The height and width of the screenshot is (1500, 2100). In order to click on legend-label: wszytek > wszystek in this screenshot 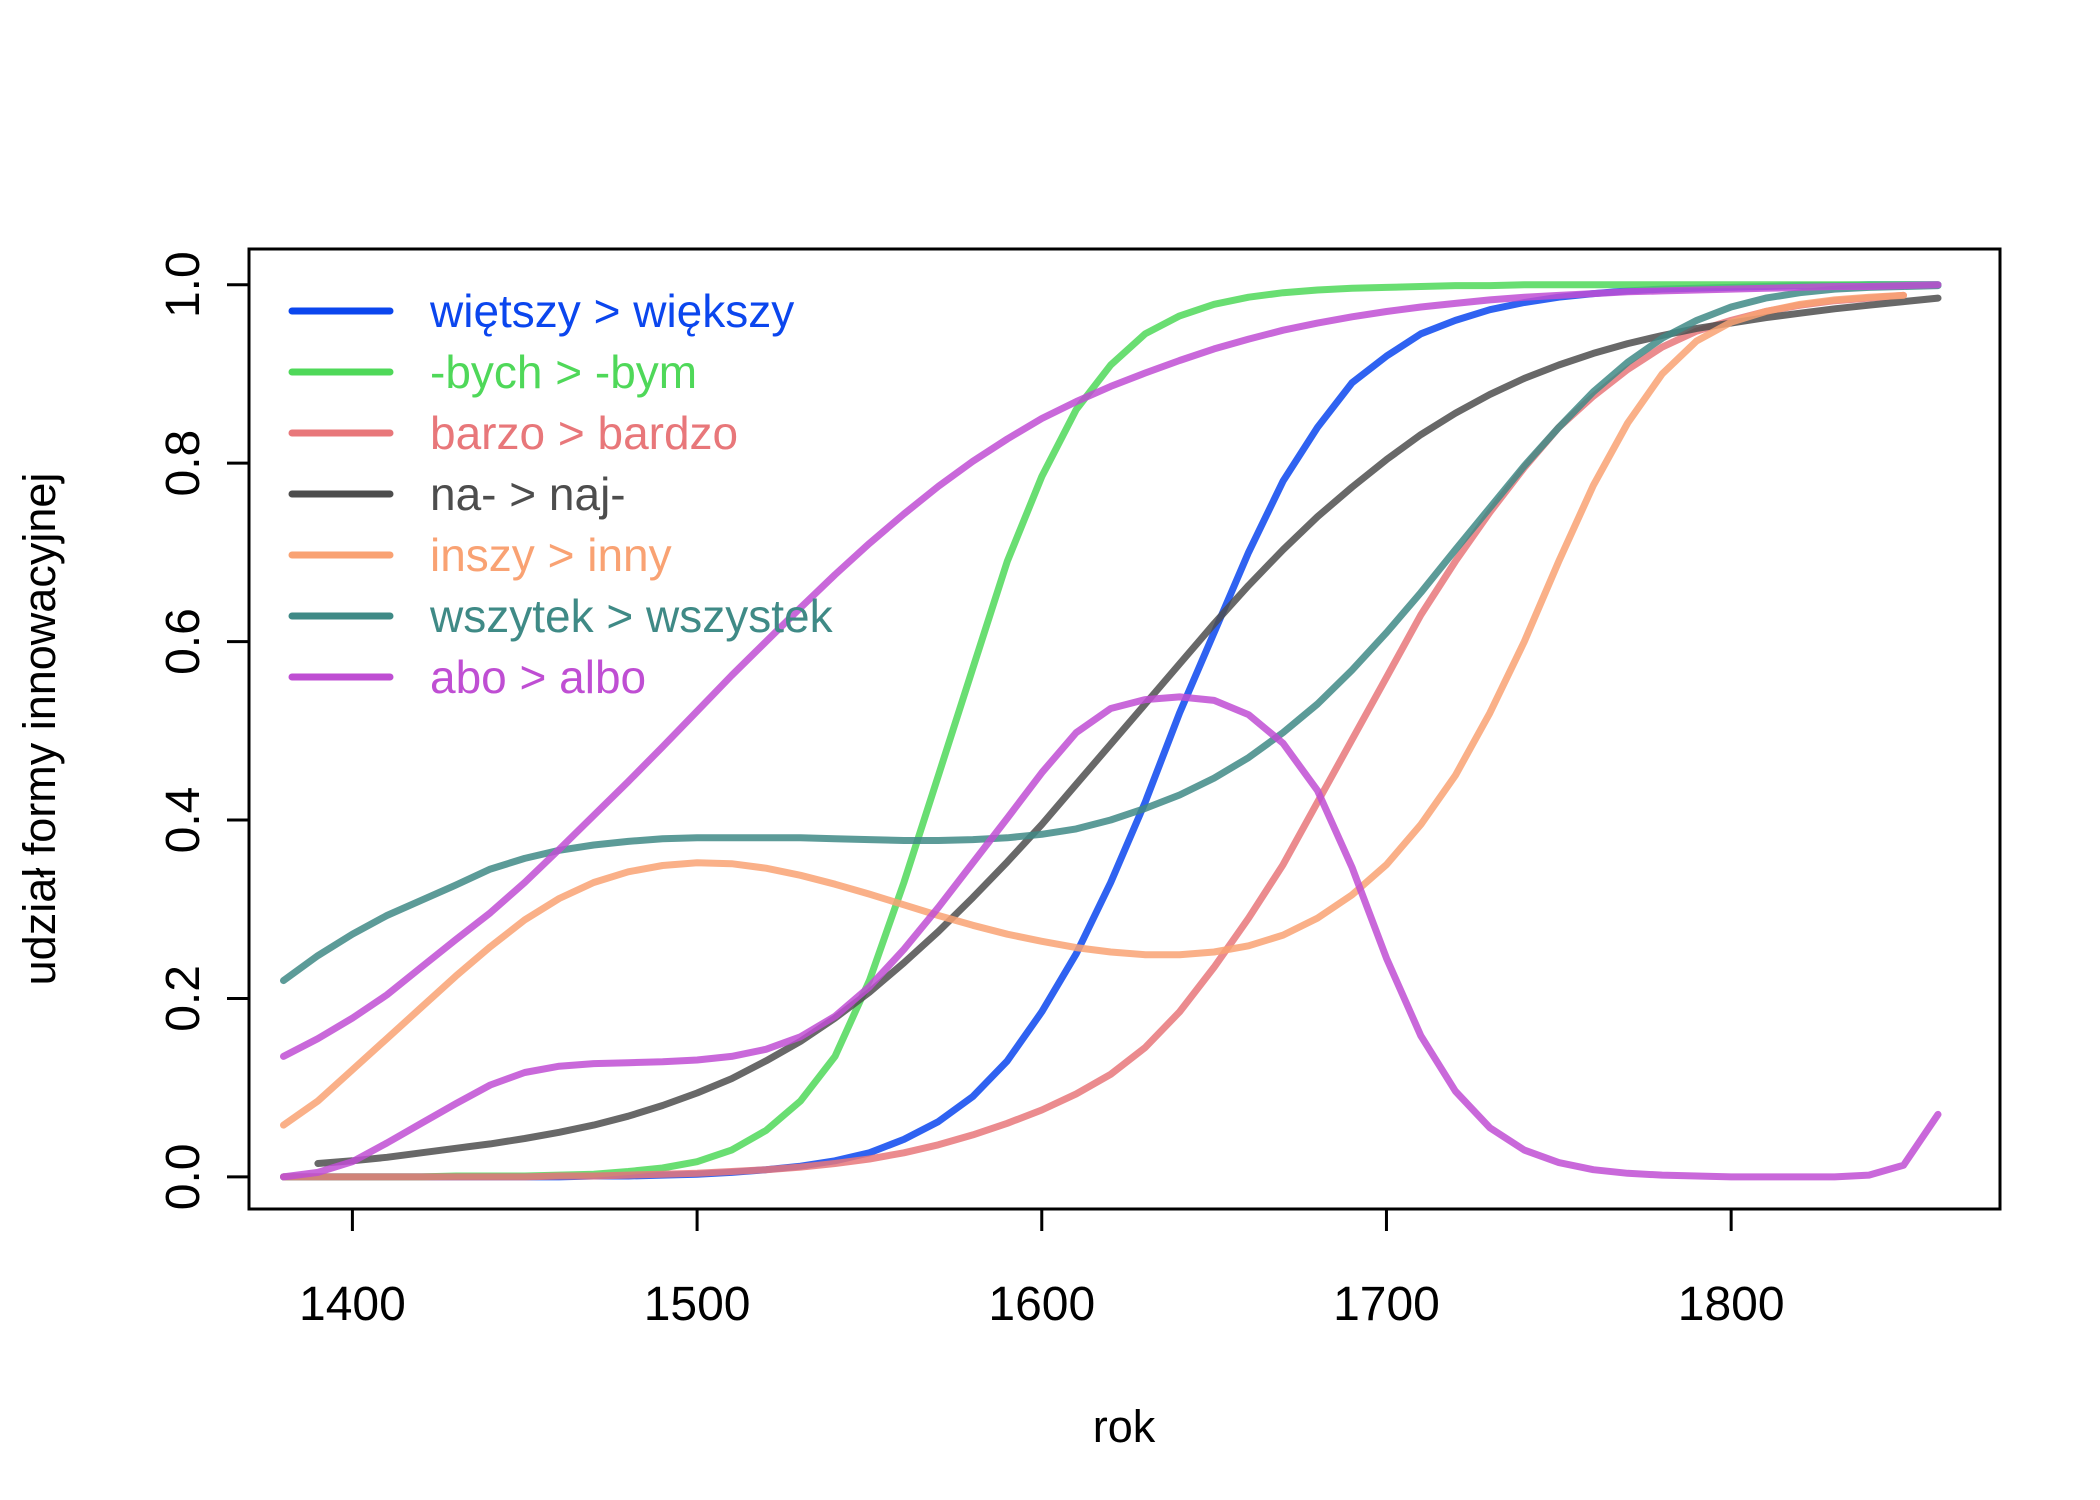, I will do `click(631, 616)`.